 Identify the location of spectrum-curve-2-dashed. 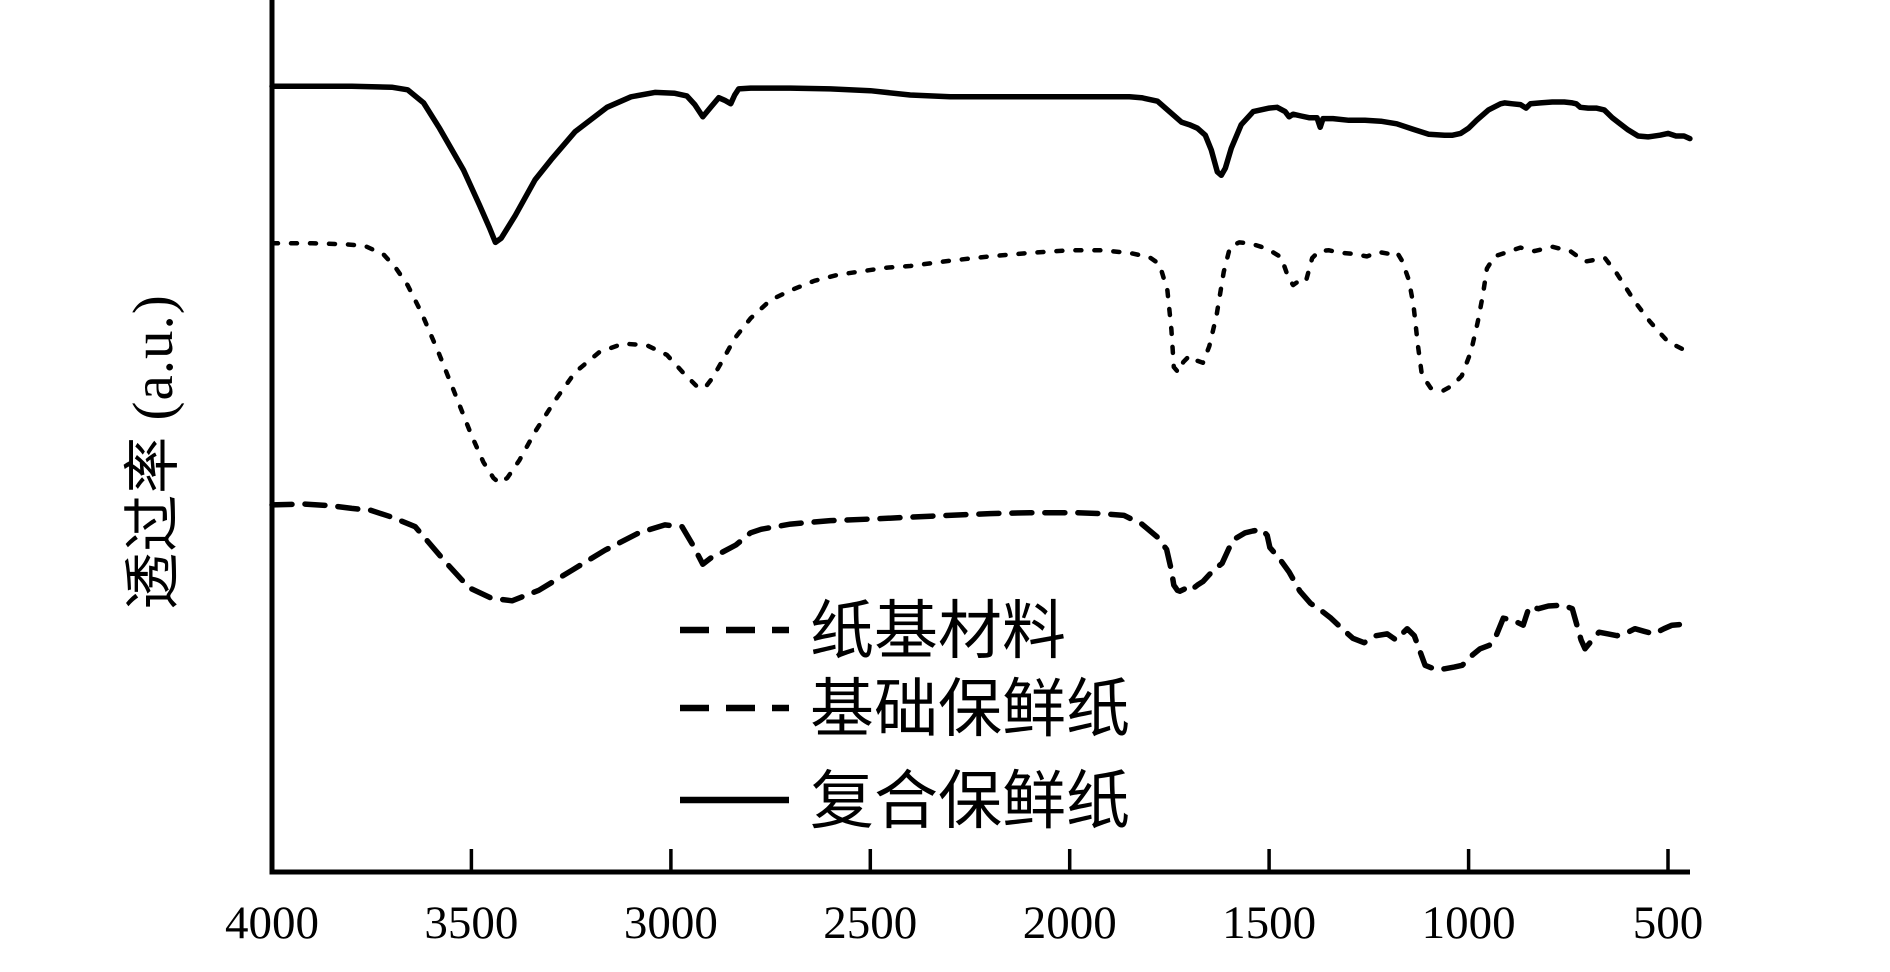
(981, 587).